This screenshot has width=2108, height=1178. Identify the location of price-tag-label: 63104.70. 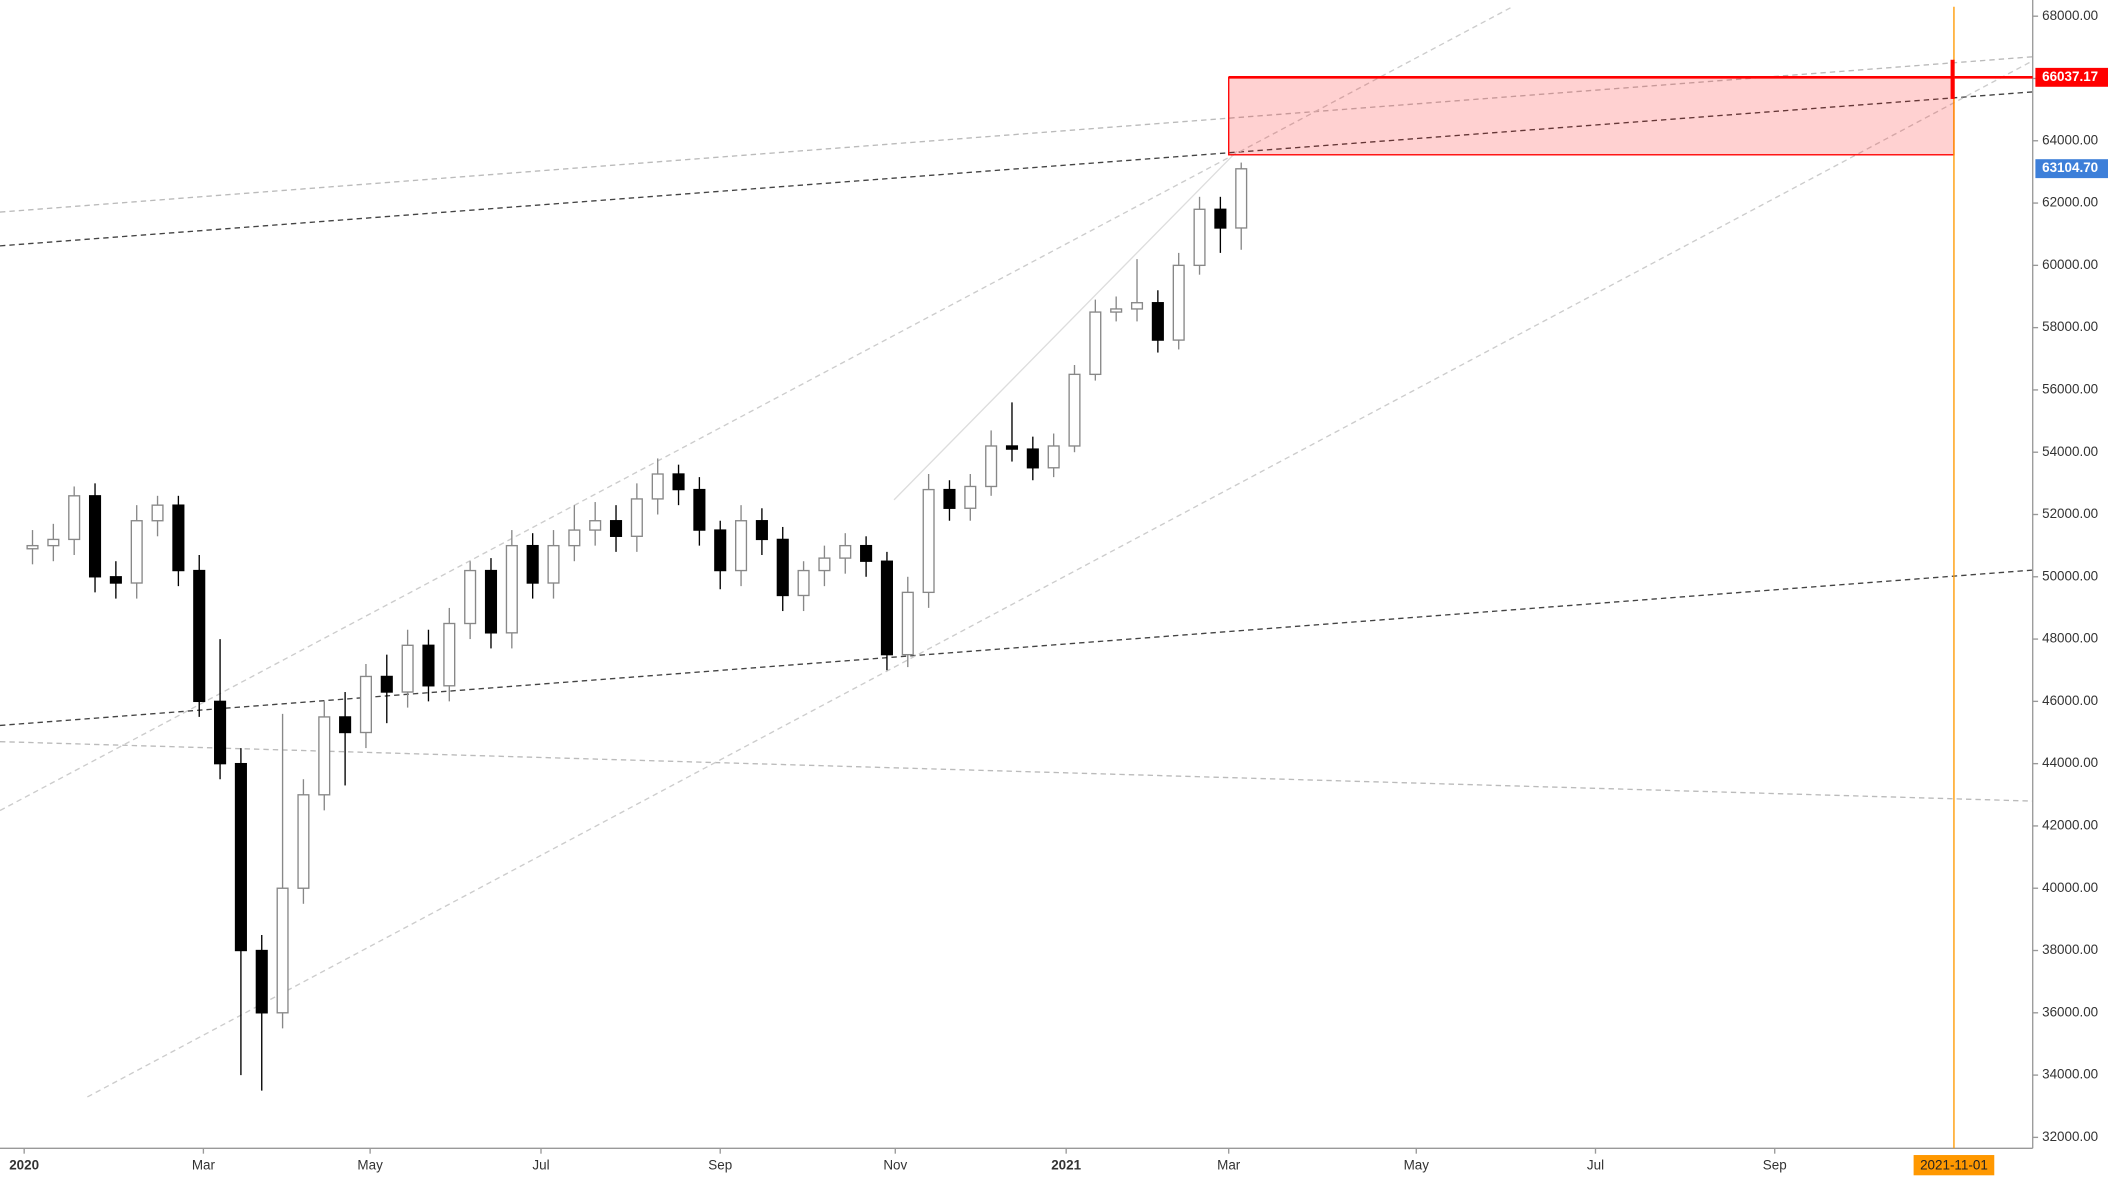
(2070, 167).